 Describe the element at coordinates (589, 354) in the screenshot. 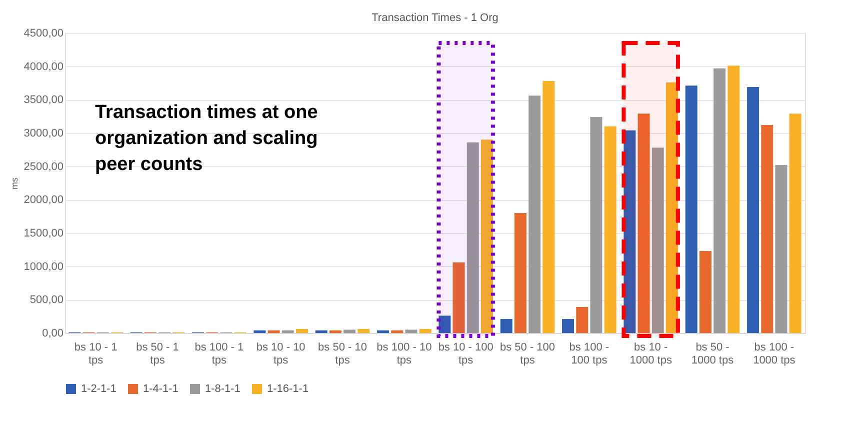

I see `x-tick-label: bs 100 - 100 tps` at that location.